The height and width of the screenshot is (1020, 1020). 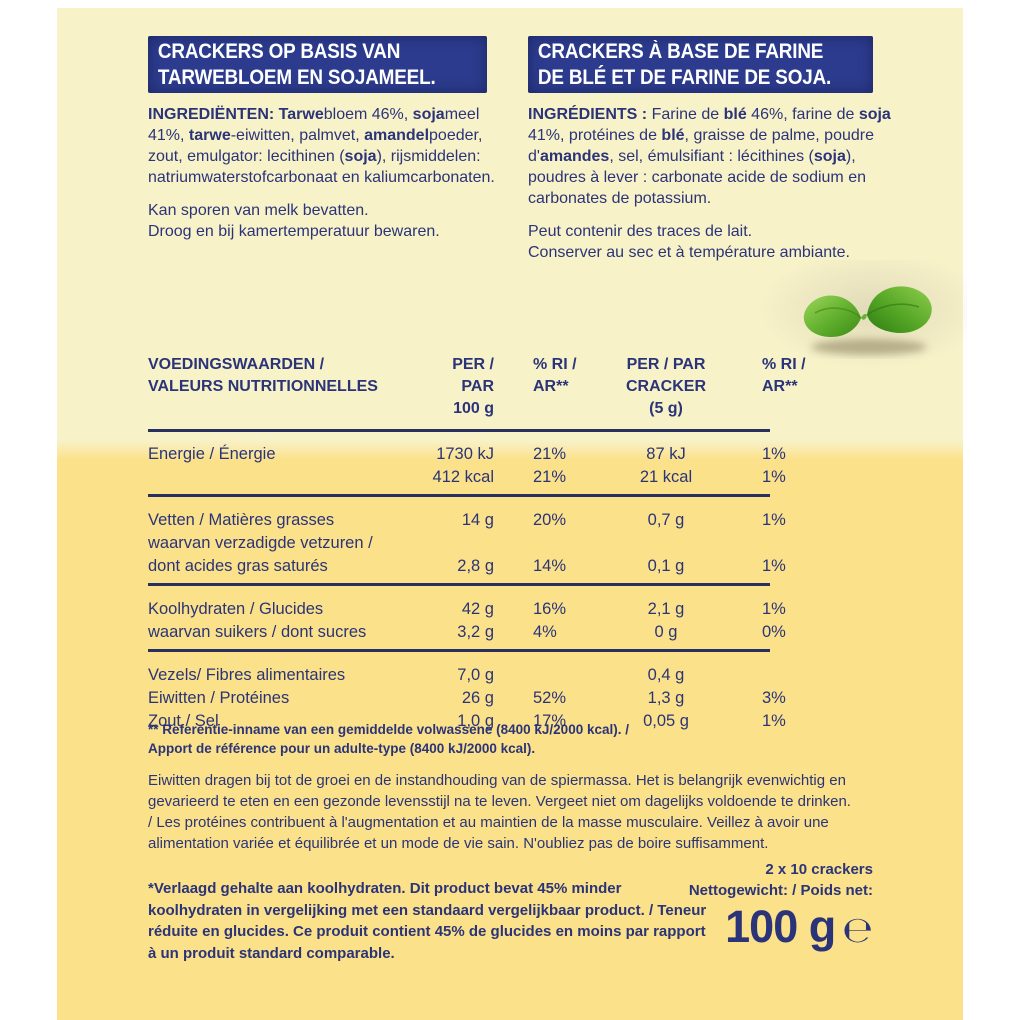 What do you see at coordinates (238, 566) in the screenshot?
I see `nutrition-cell: dont acides gras saturés` at bounding box center [238, 566].